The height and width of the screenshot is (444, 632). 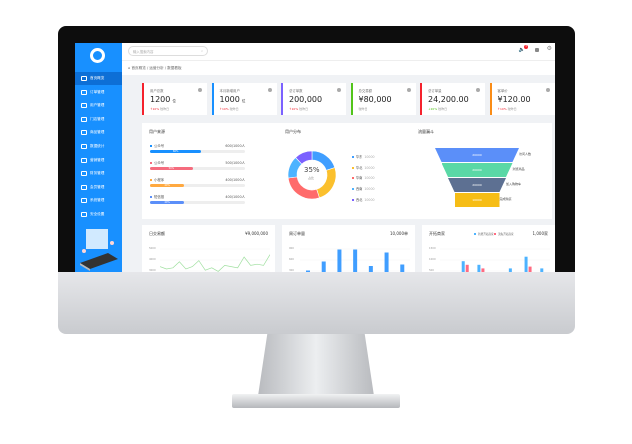 I want to click on y-tick: 5000, so click(x=152, y=248).